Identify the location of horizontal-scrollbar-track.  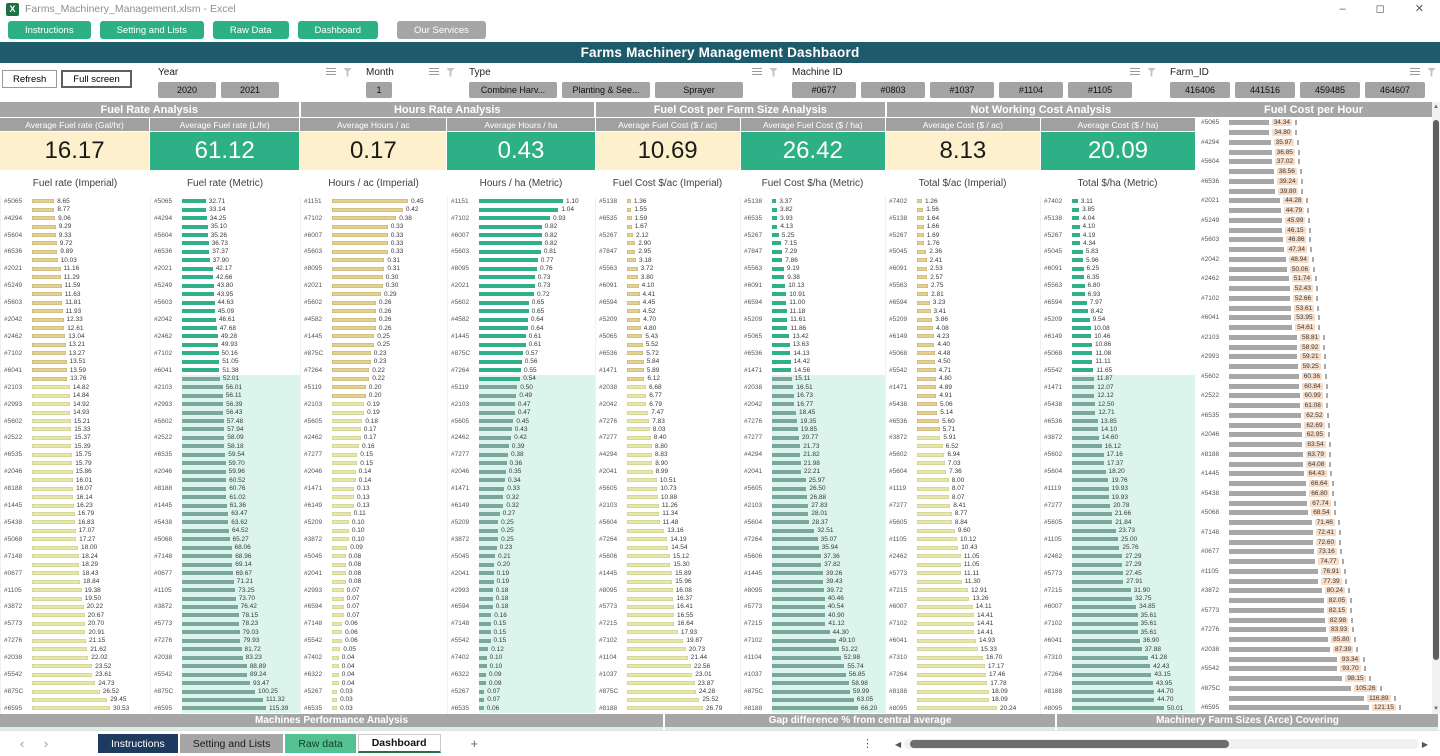
(1161, 744).